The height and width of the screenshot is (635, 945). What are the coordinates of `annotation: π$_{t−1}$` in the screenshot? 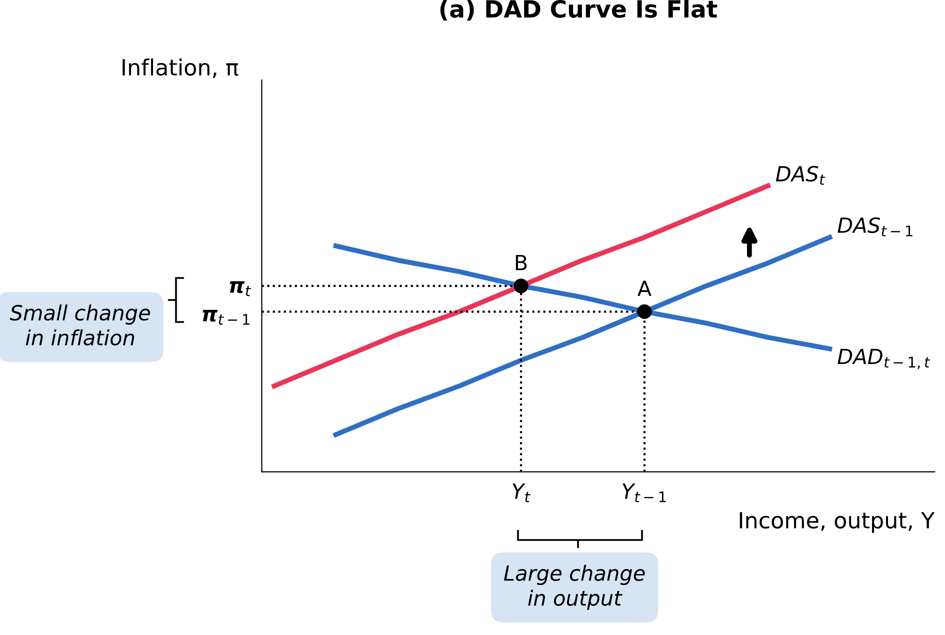 It's located at (226, 317).